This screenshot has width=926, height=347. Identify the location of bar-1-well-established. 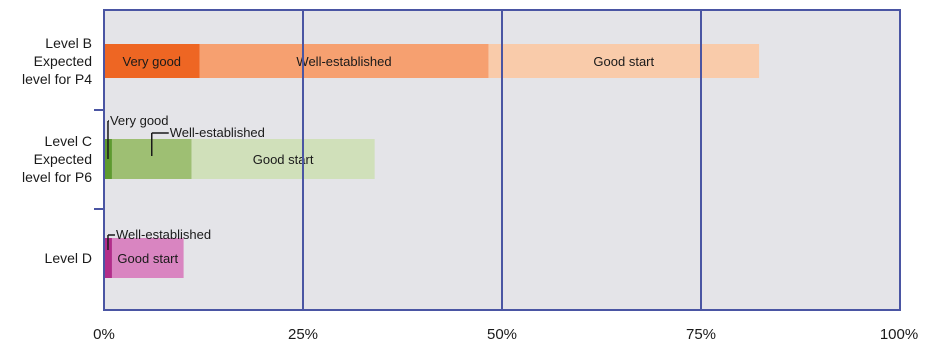
(344, 61).